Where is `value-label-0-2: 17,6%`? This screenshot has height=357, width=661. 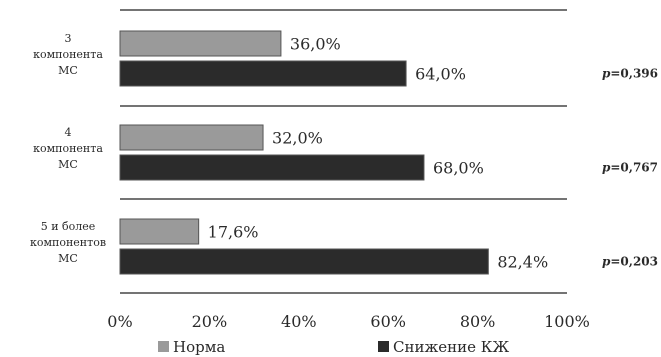 value-label-0-2: 17,6% is located at coordinates (233, 232).